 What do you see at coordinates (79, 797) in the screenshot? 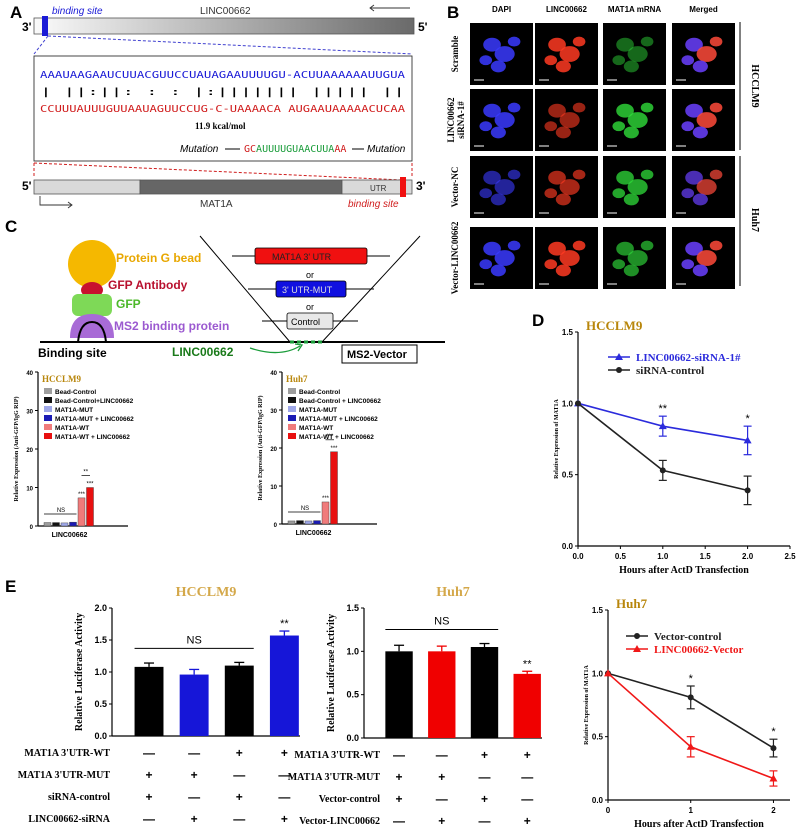
I see `condition-row-label: siRNA-control` at bounding box center [79, 797].